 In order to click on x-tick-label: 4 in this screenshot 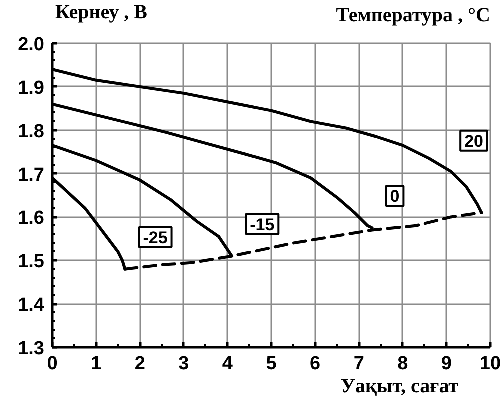, I will do `click(228, 364)`.